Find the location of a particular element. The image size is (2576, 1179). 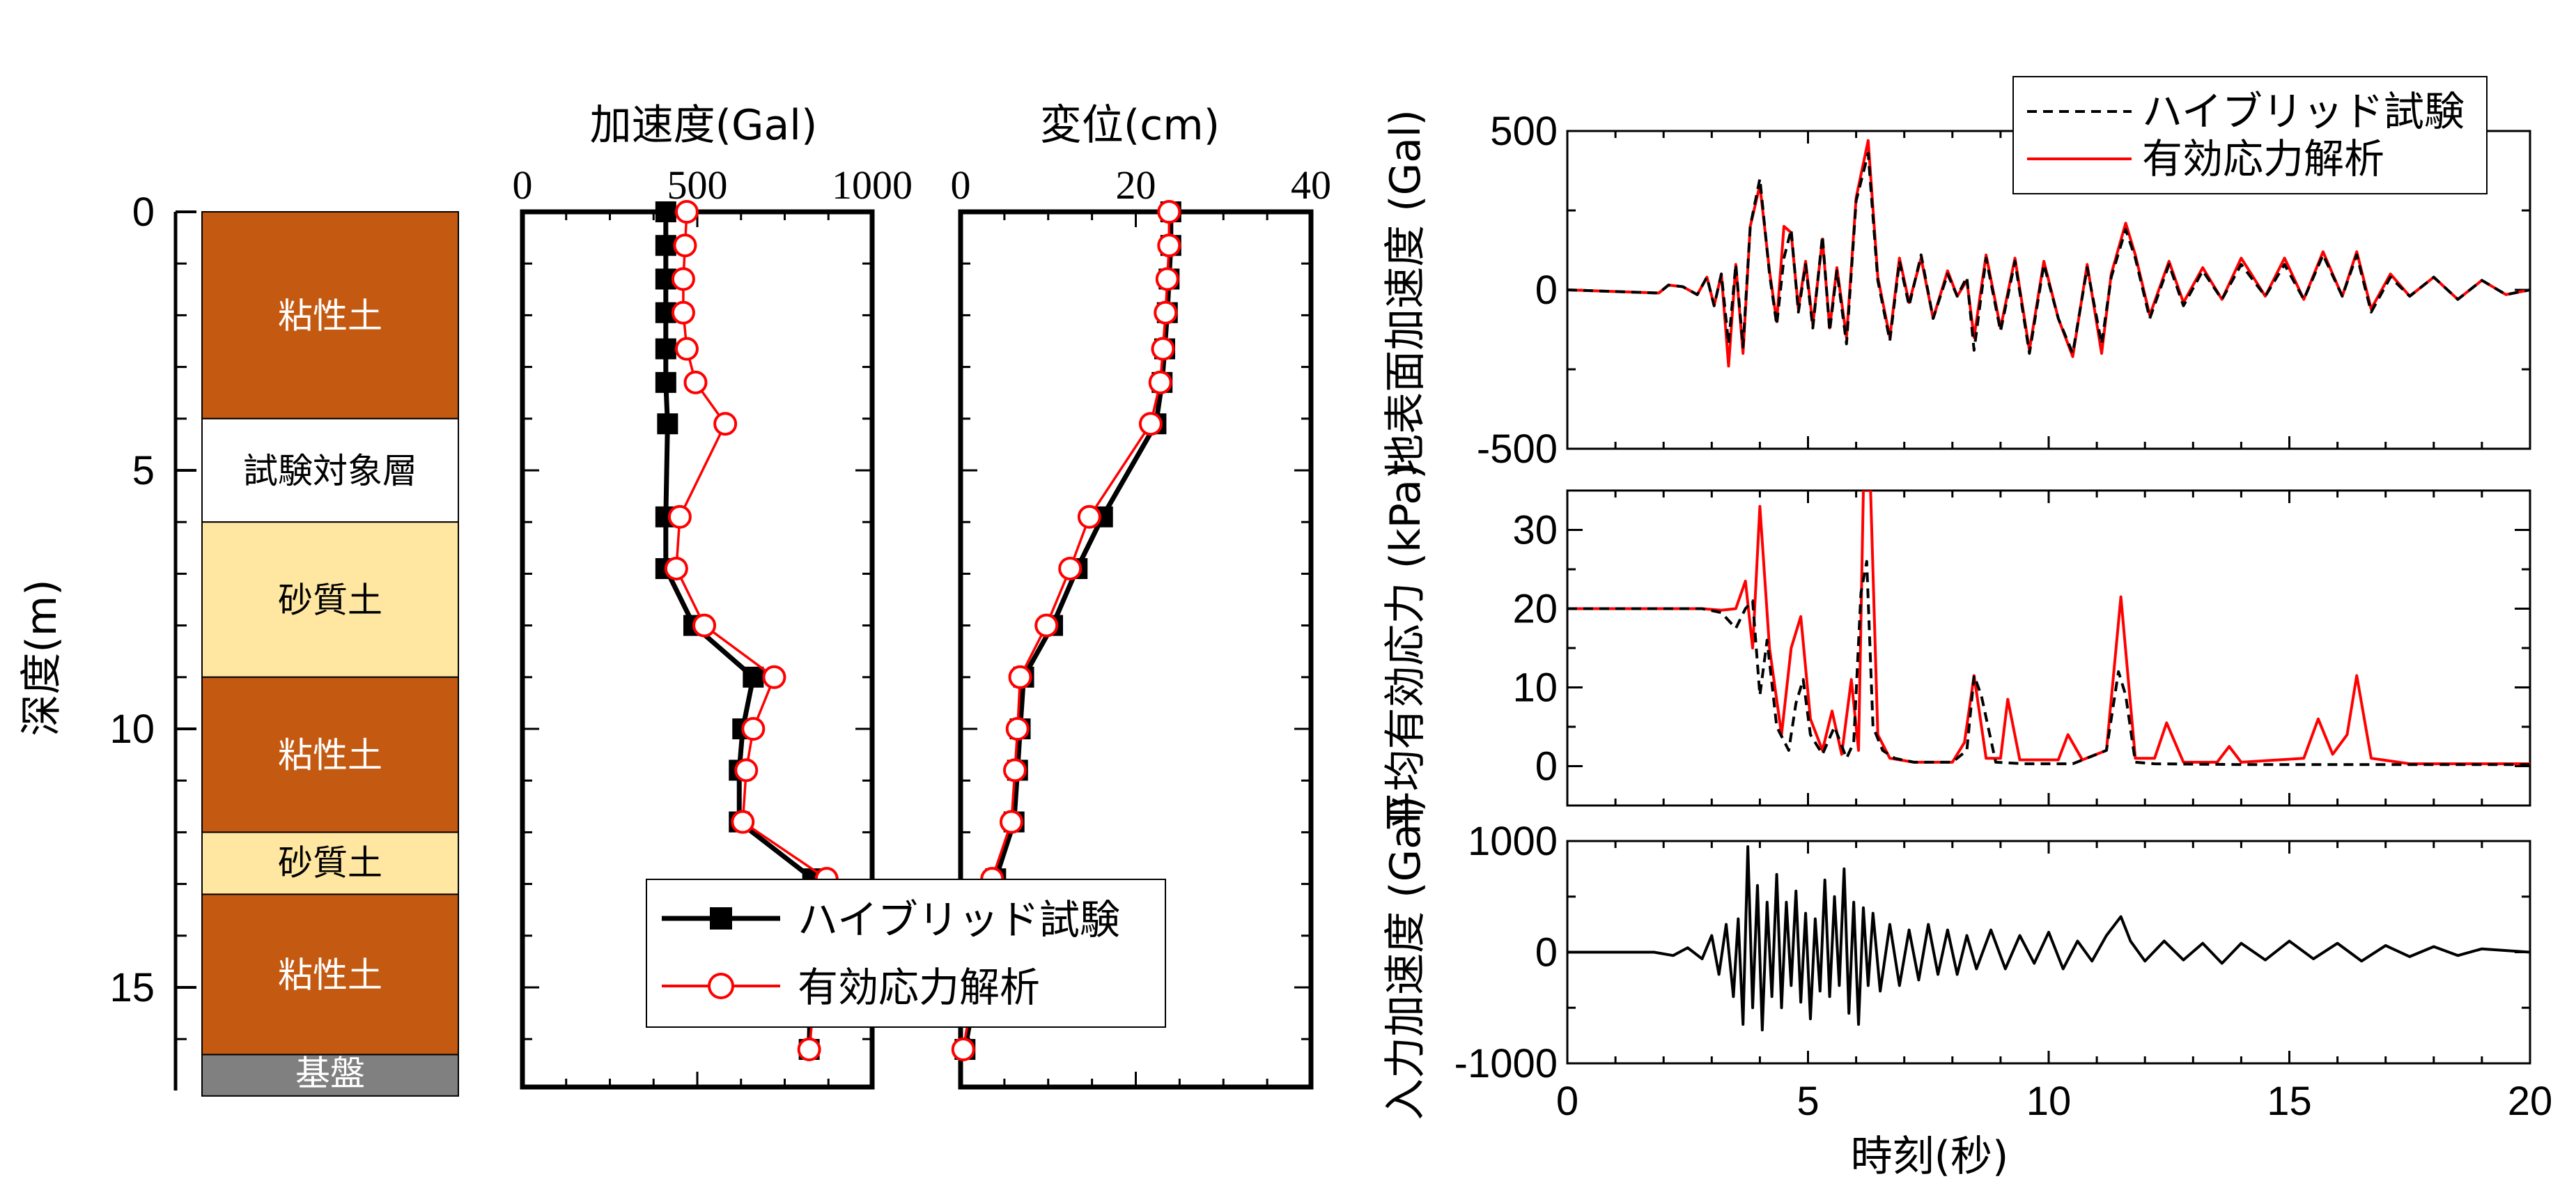

legend-effective-label: 有効応力解析 is located at coordinates (919, 987).